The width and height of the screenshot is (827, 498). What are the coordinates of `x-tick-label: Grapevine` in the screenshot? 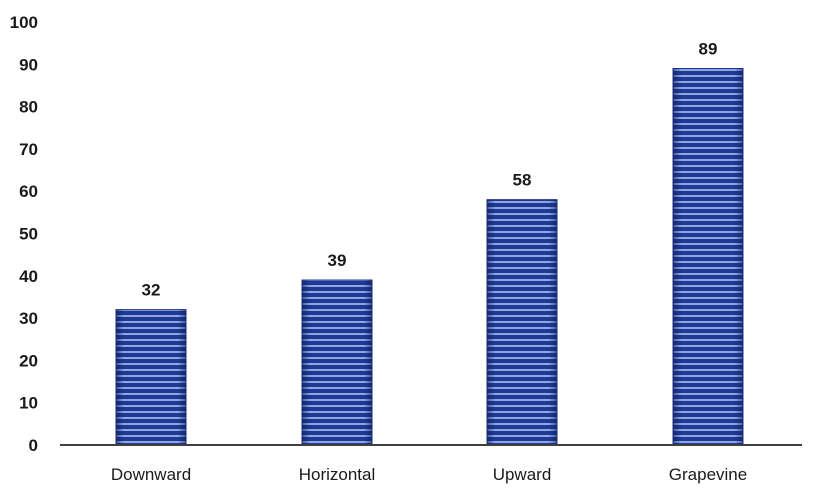 It's located at (708, 474).